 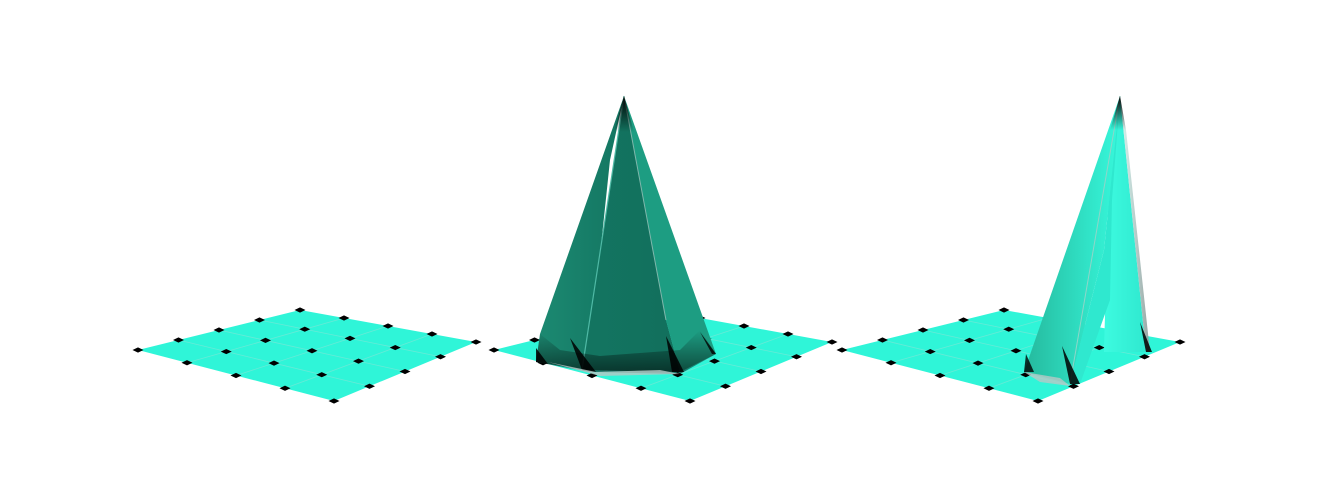 What do you see at coordinates (624, 114) in the screenshot?
I see `spike-tip-shadow` at bounding box center [624, 114].